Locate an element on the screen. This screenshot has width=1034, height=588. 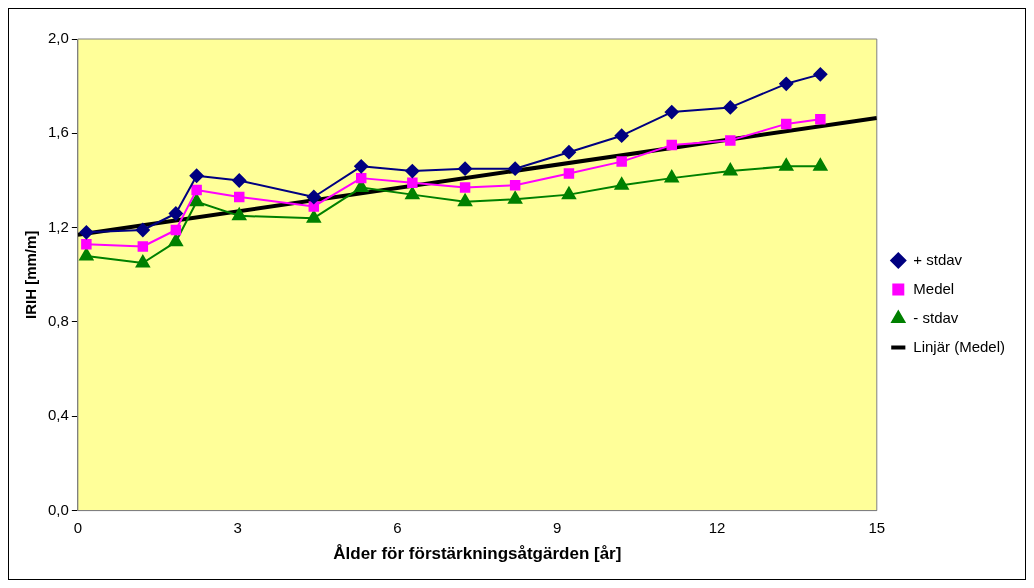
legend-label: Medel is located at coordinates (934, 288).